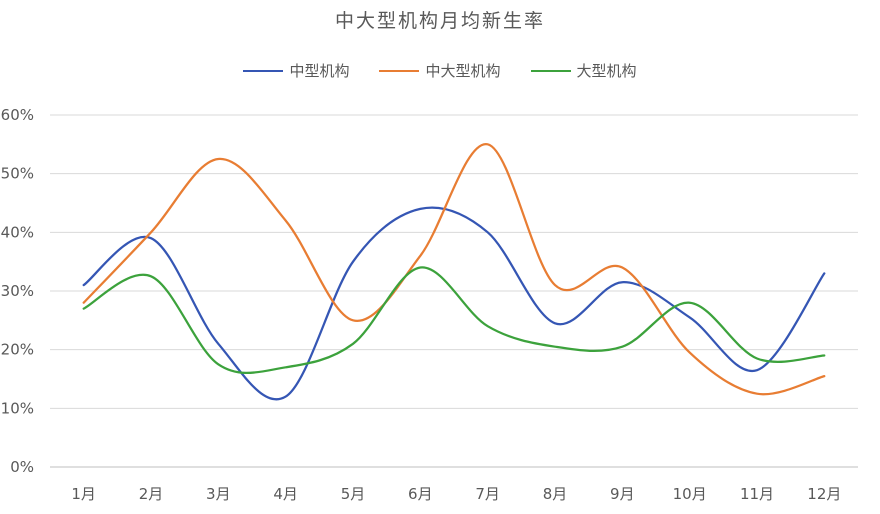 The width and height of the screenshot is (880, 514). What do you see at coordinates (824, 494) in the screenshot?
I see `x-tick-label: 12月` at bounding box center [824, 494].